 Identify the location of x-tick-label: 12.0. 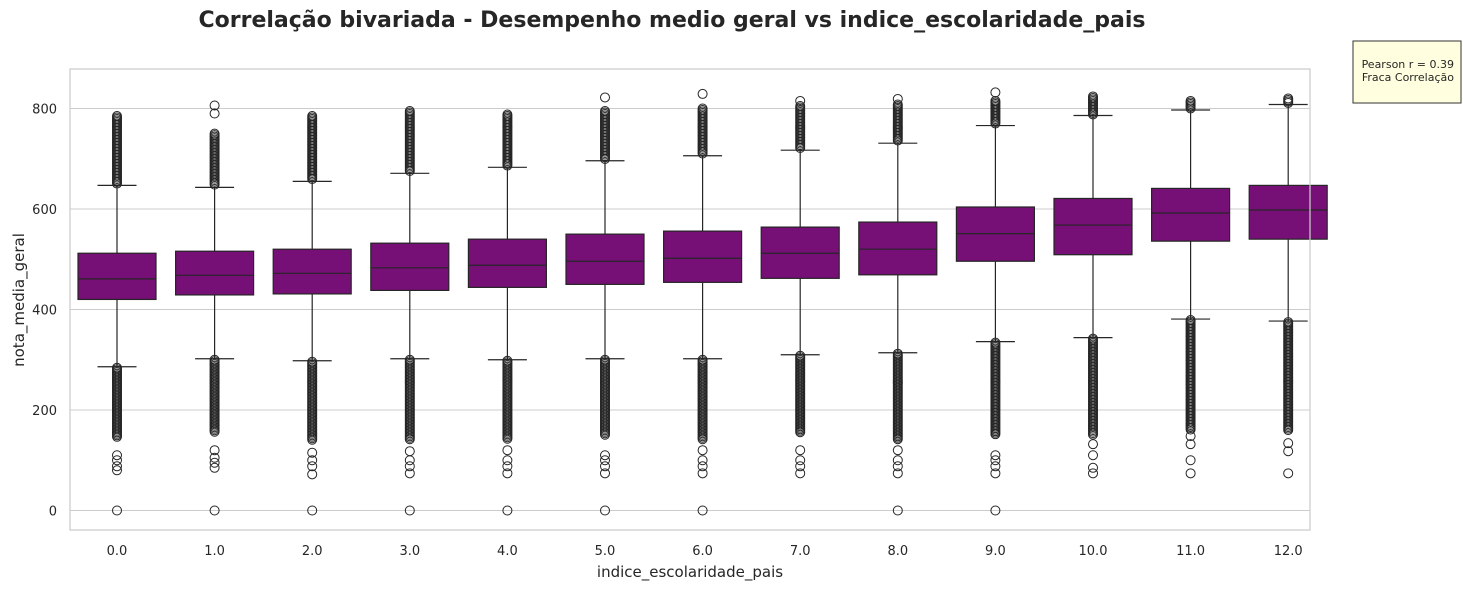
(1288, 551).